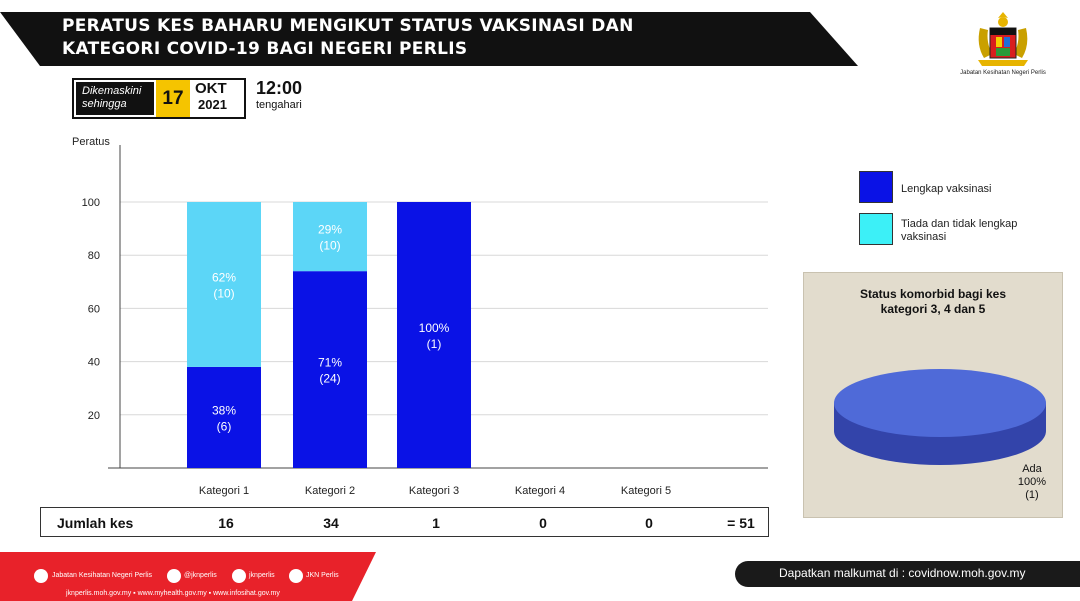 Image resolution: width=1080 pixels, height=601 pixels. What do you see at coordinates (265, 49) in the screenshot?
I see `page-title-line2: KATEGORI COVID-19 BAGI NEGERI PERLIS` at bounding box center [265, 49].